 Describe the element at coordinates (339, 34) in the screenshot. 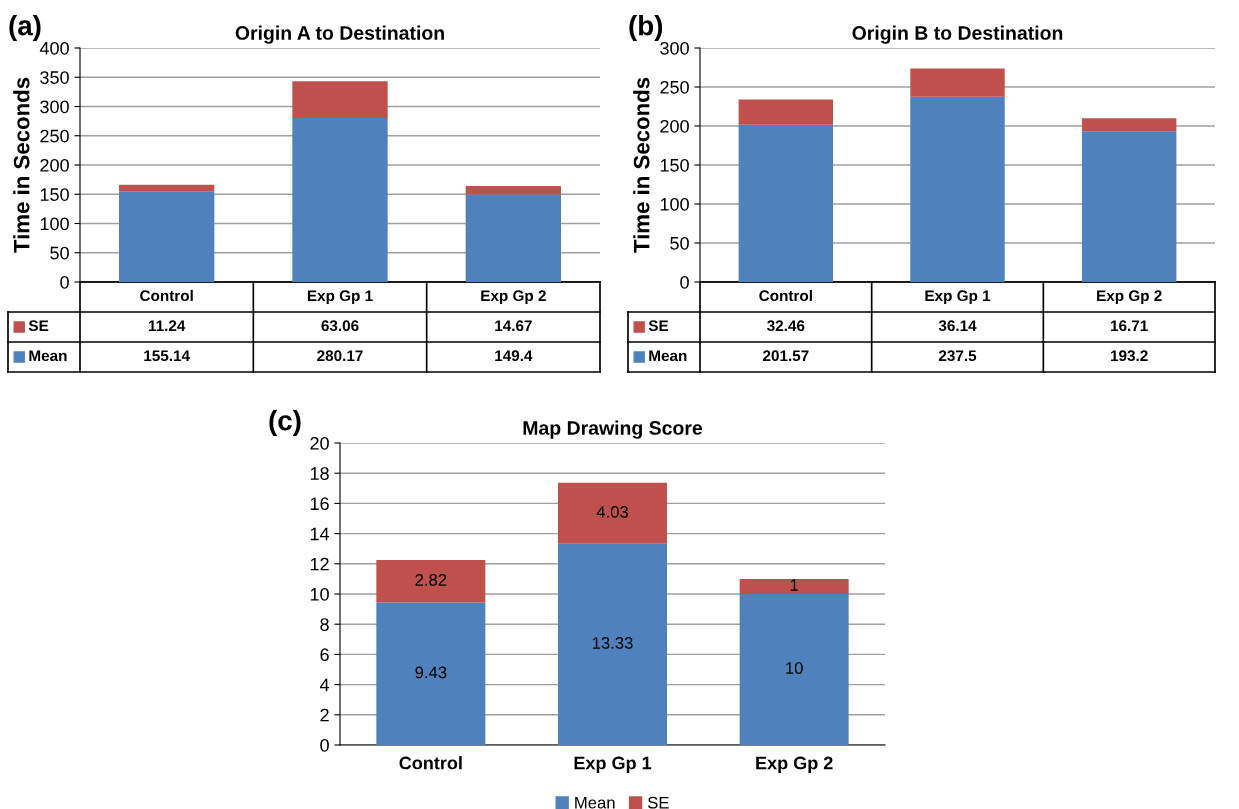

I see `chart-title: Origin A to Destination` at that location.